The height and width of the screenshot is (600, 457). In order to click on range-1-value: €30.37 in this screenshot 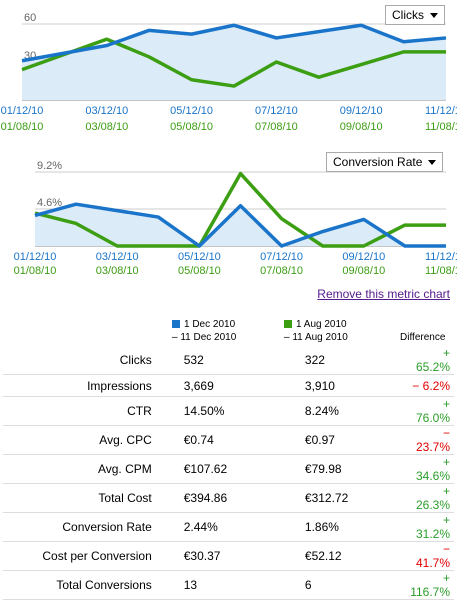, I will do `click(230, 556)`.